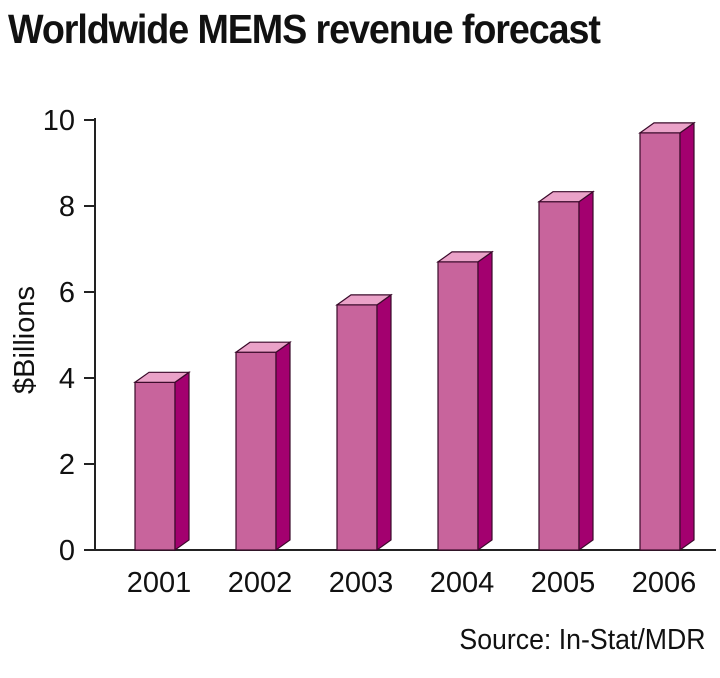 The width and height of the screenshot is (720, 678). What do you see at coordinates (25, 340) in the screenshot?
I see `y-axis-title: $Billions` at bounding box center [25, 340].